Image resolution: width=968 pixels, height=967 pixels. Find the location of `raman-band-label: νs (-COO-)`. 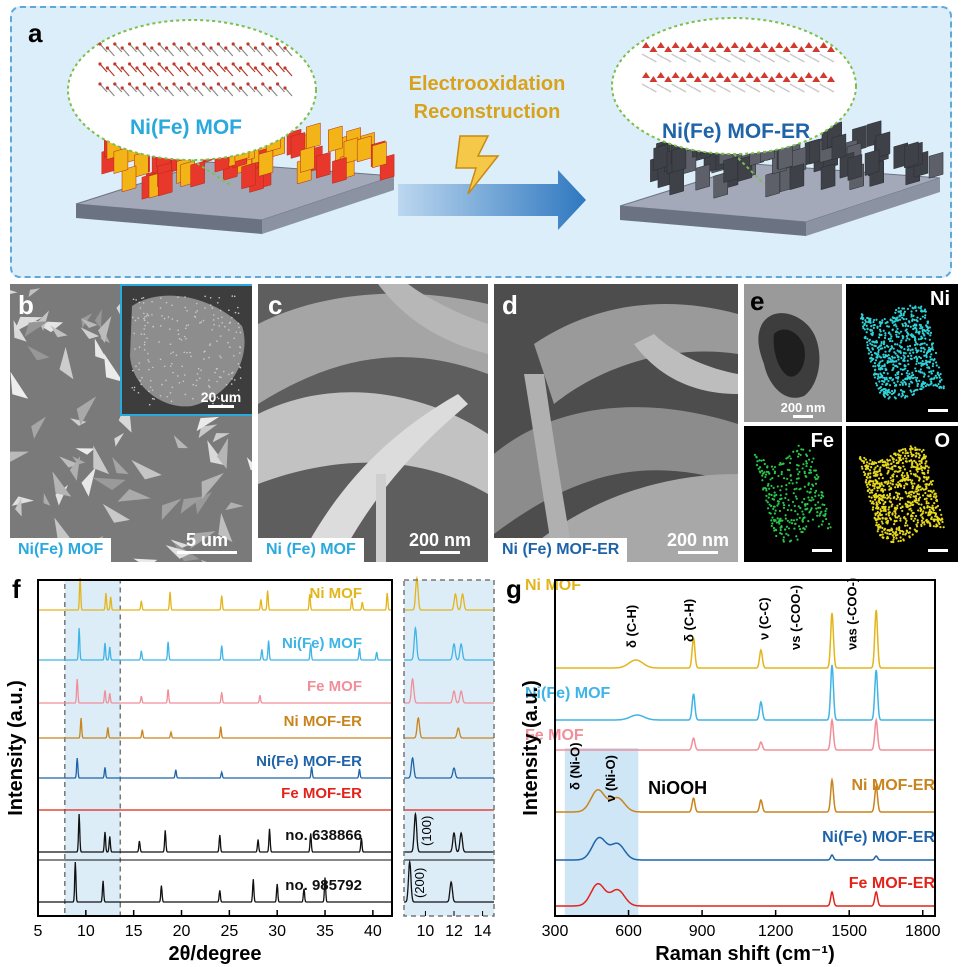

raman-band-label: νs (-COO-) is located at coordinates (795, 617).